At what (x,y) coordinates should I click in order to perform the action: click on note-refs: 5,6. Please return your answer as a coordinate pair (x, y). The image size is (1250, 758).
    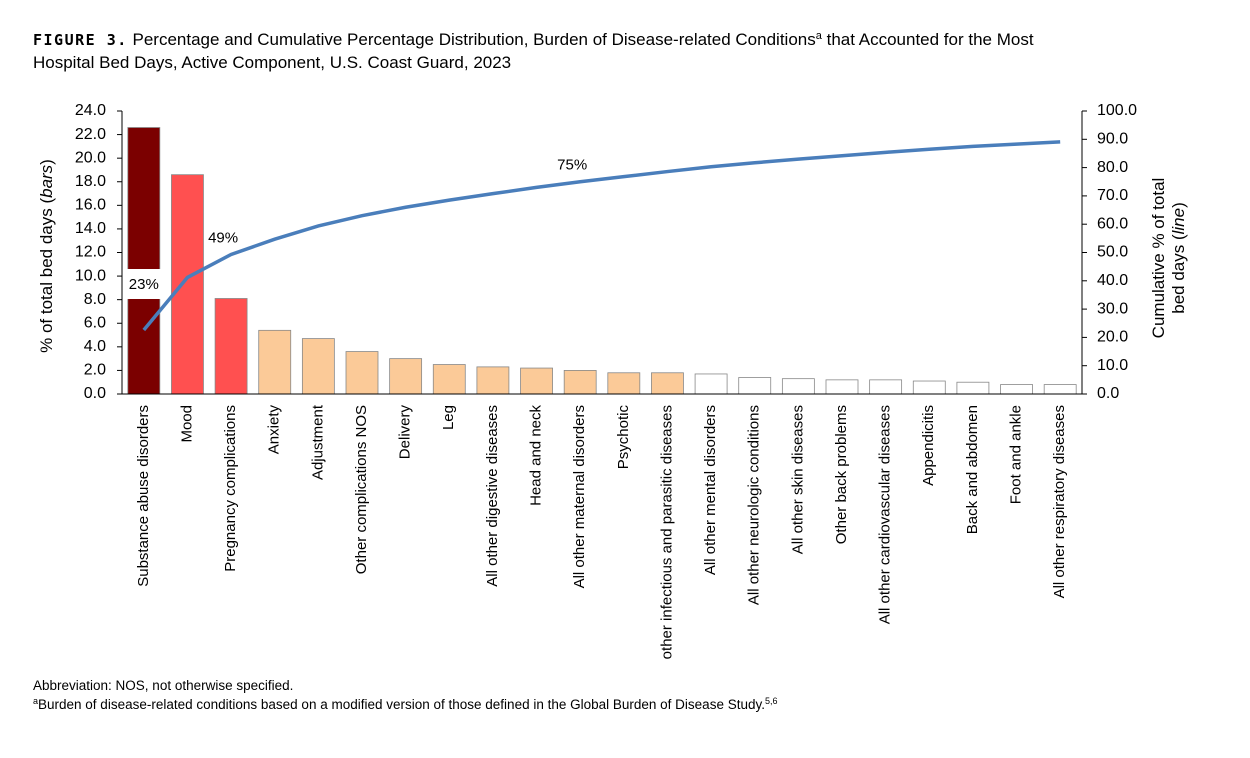
    Looking at the image, I should click on (771, 701).